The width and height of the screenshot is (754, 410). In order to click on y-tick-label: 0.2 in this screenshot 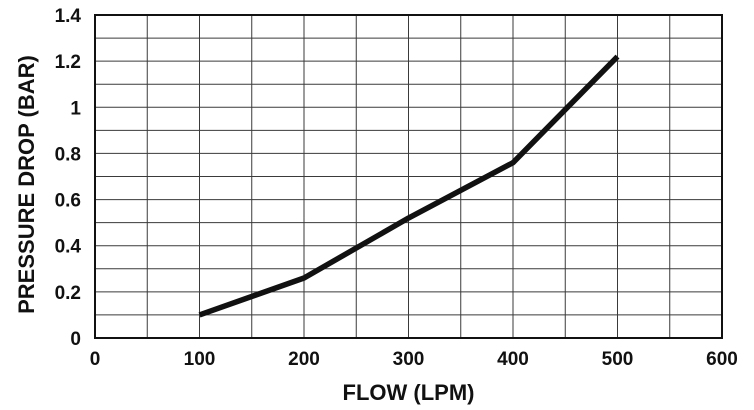, I will do `click(68, 293)`.